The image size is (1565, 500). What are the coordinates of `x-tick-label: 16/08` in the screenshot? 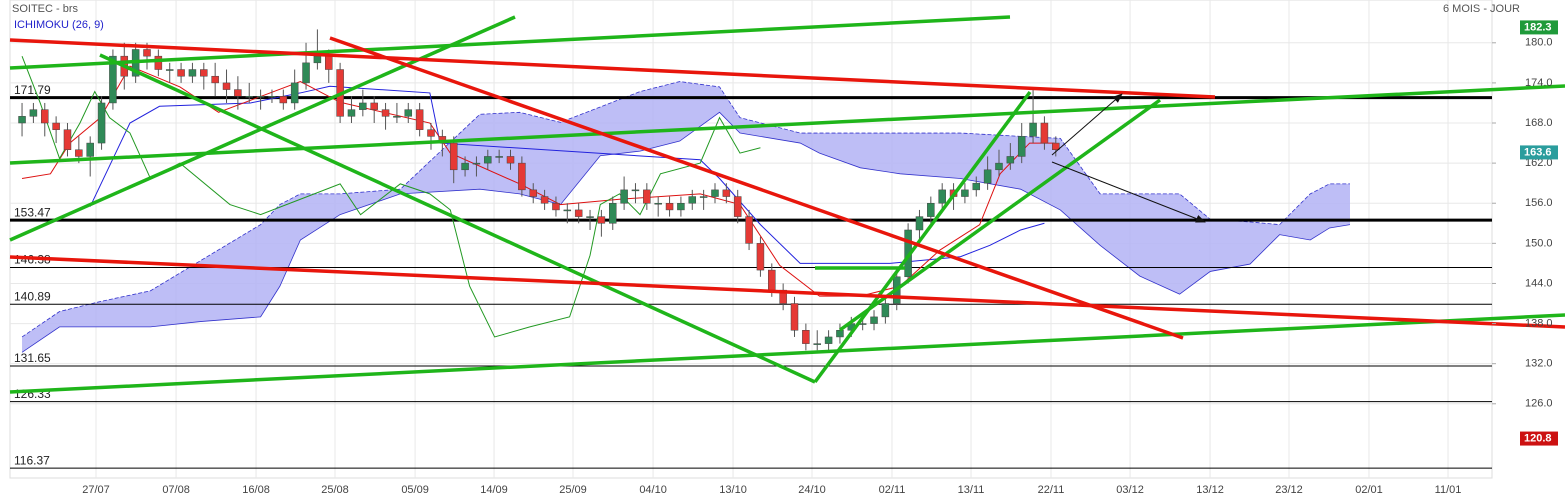 It's located at (256, 490).